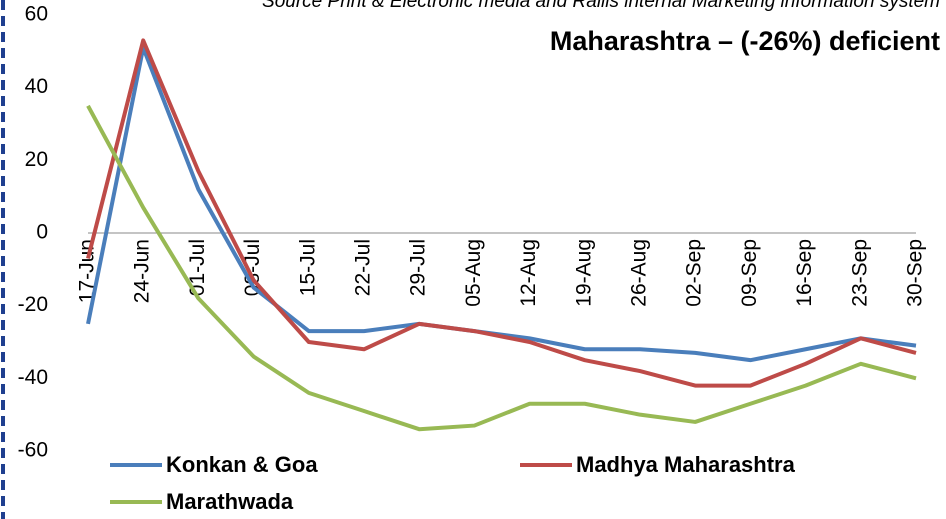  I want to click on y-tick-label: 20, so click(36, 159).